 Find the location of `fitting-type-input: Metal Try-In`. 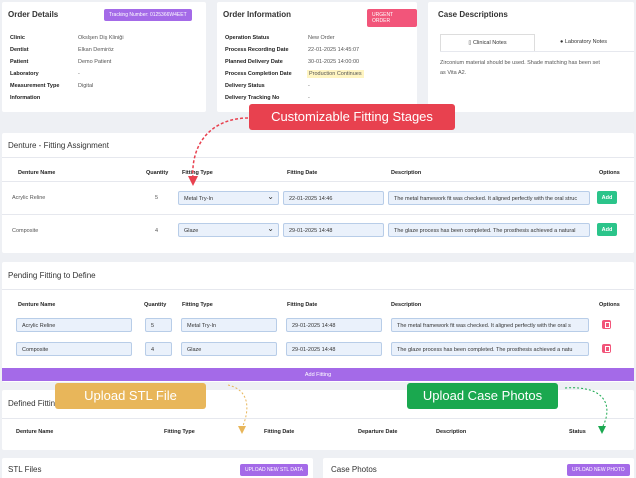

fitting-type-input: Metal Try-In is located at coordinates (229, 325).